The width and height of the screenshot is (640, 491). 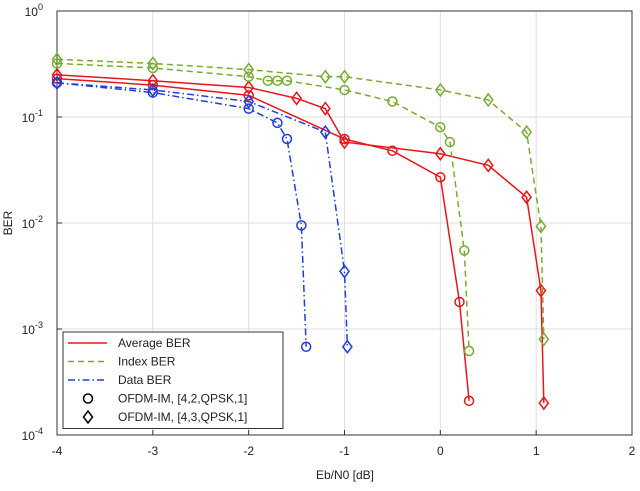 What do you see at coordinates (182, 417) in the screenshot?
I see `legend-label: OFDM-IM, [4,3,QPSK,1]` at bounding box center [182, 417].